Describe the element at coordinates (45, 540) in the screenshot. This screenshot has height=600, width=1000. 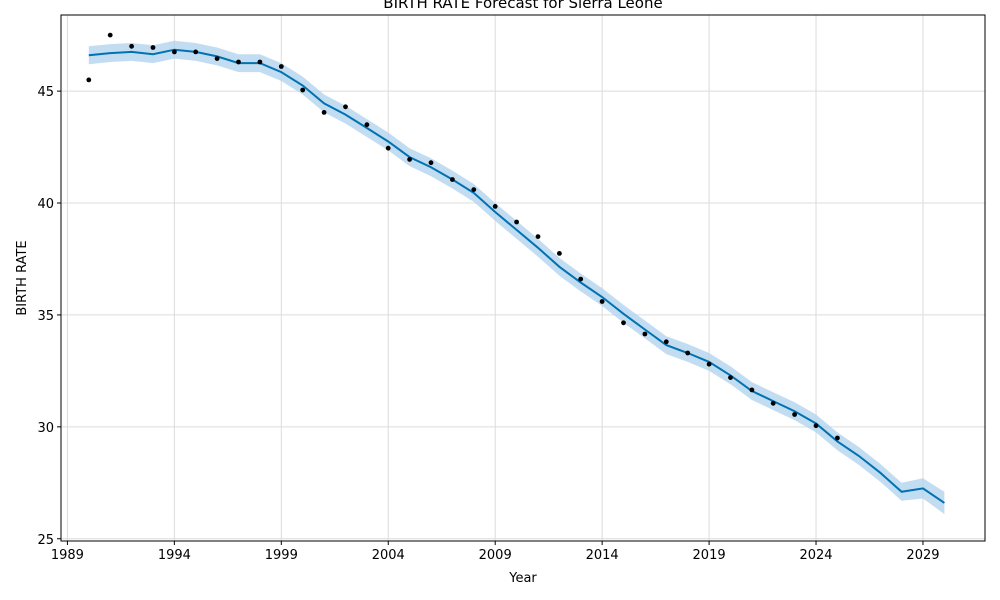
I see `y-tick-label: 25` at that location.